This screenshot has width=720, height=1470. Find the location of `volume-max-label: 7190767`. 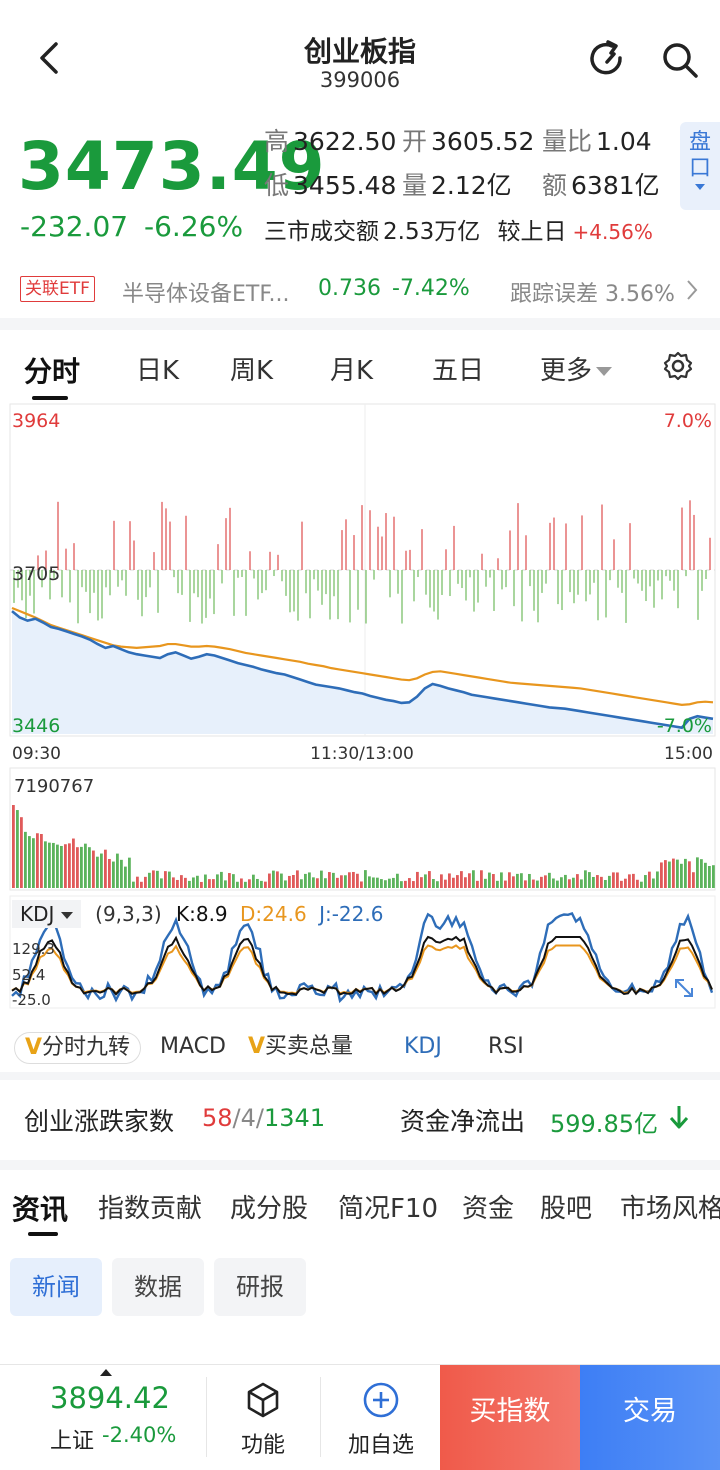

volume-max-label: 7190767 is located at coordinates (54, 786).